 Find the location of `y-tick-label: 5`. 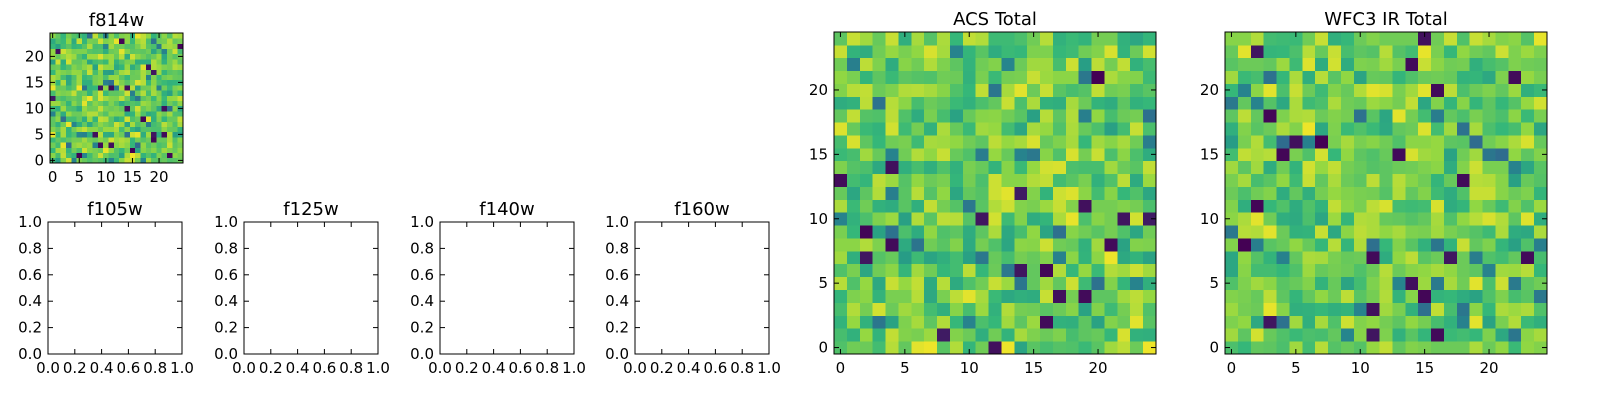

y-tick-label: 5 is located at coordinates (823, 283).